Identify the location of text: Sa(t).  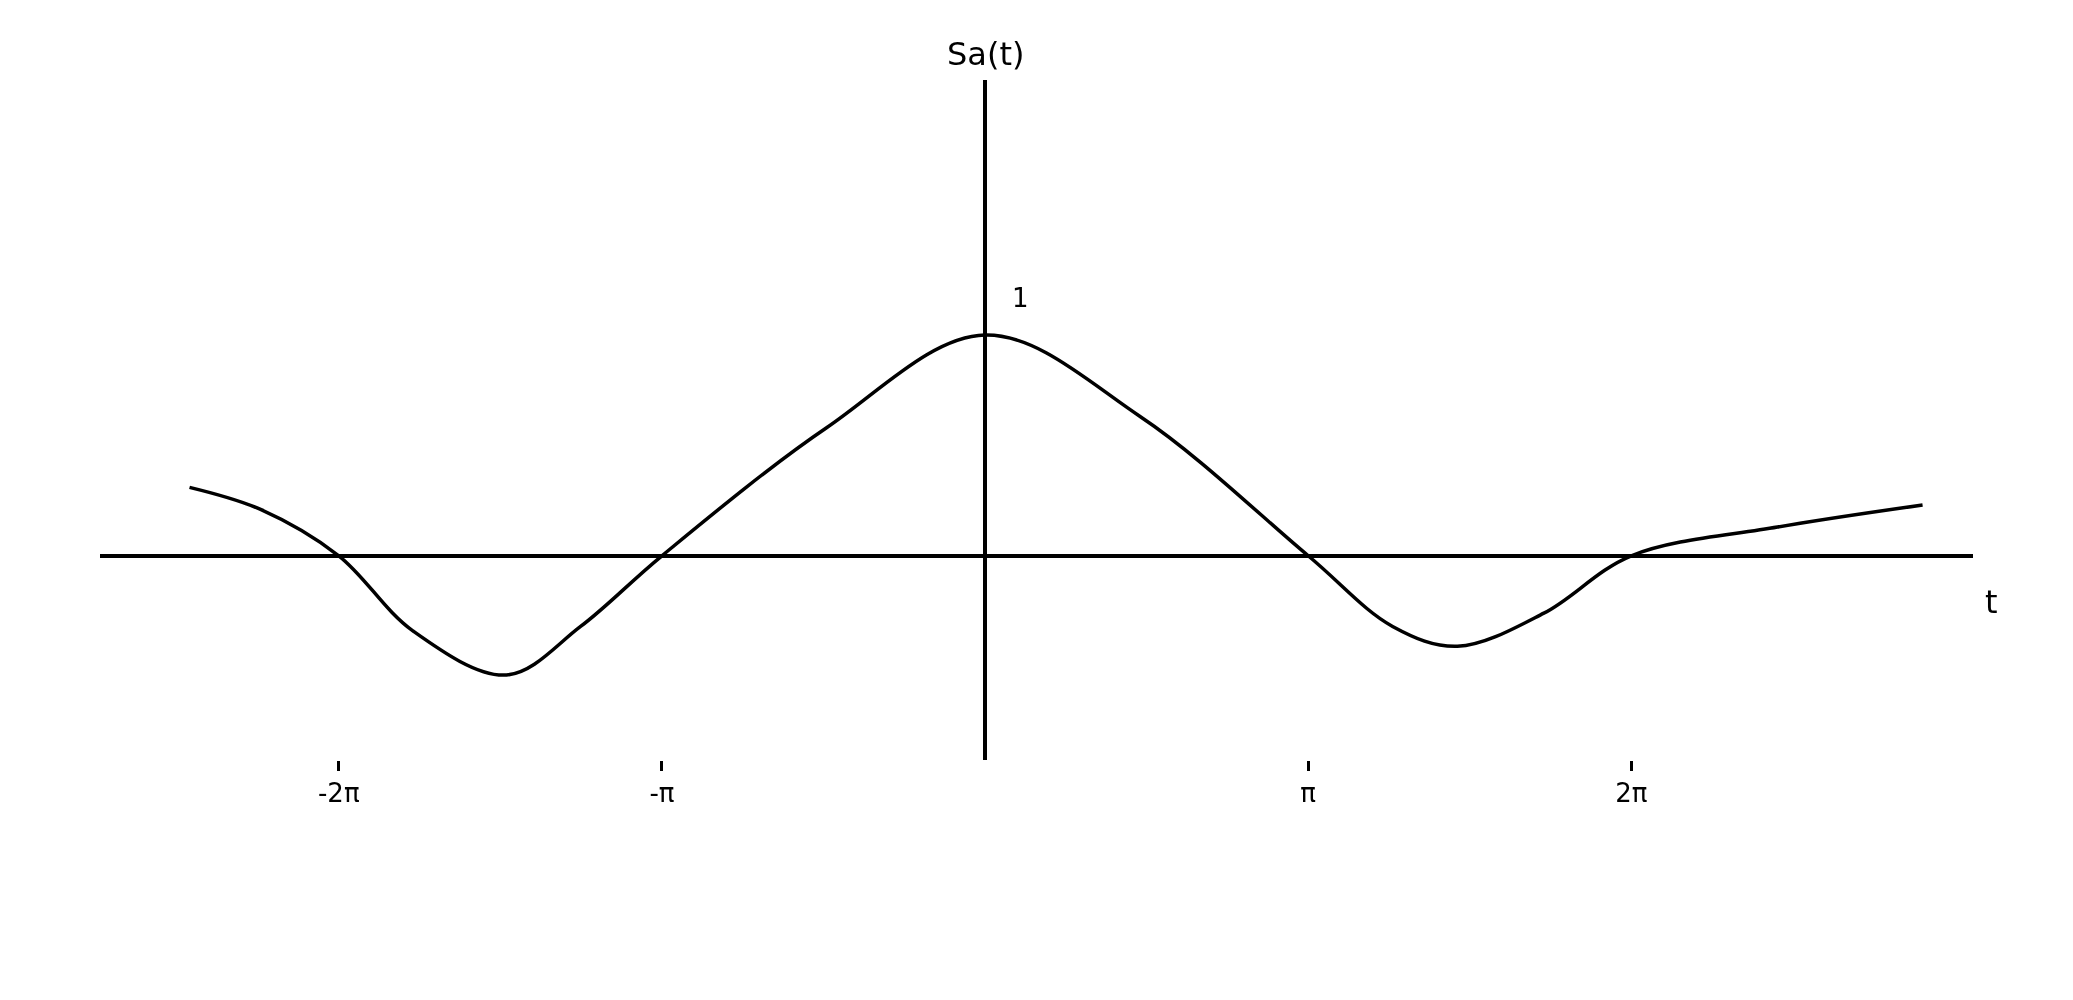
(986, 54).